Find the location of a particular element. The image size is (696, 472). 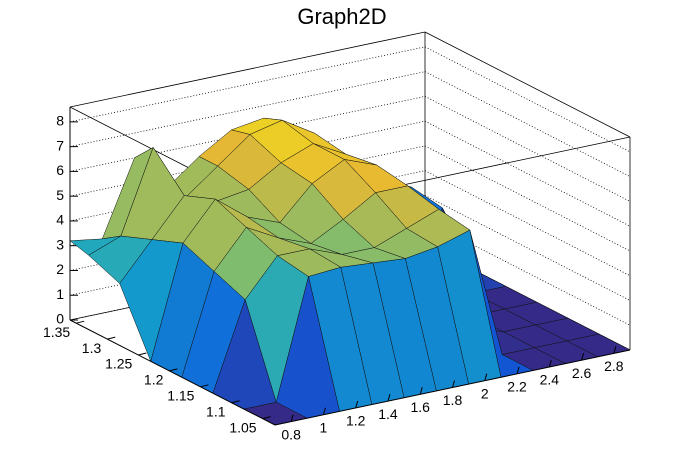

y-axis is located at coordinates (172, 372).